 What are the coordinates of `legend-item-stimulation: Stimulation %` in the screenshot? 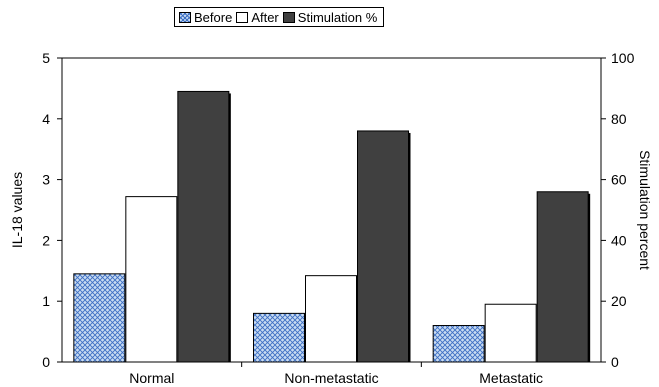 It's located at (330, 17).